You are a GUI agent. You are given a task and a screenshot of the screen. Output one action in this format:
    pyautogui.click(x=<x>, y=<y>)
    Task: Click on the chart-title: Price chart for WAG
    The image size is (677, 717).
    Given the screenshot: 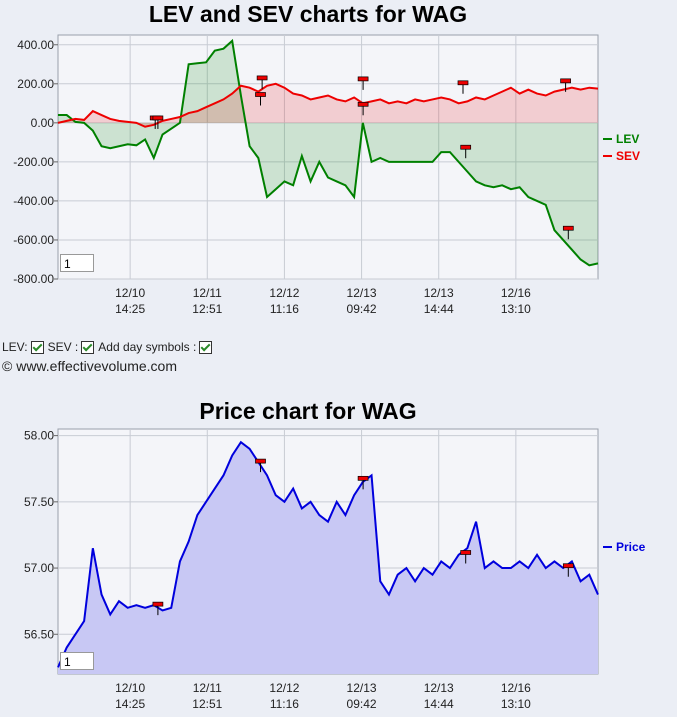 What is the action you would take?
    pyautogui.click(x=307, y=411)
    